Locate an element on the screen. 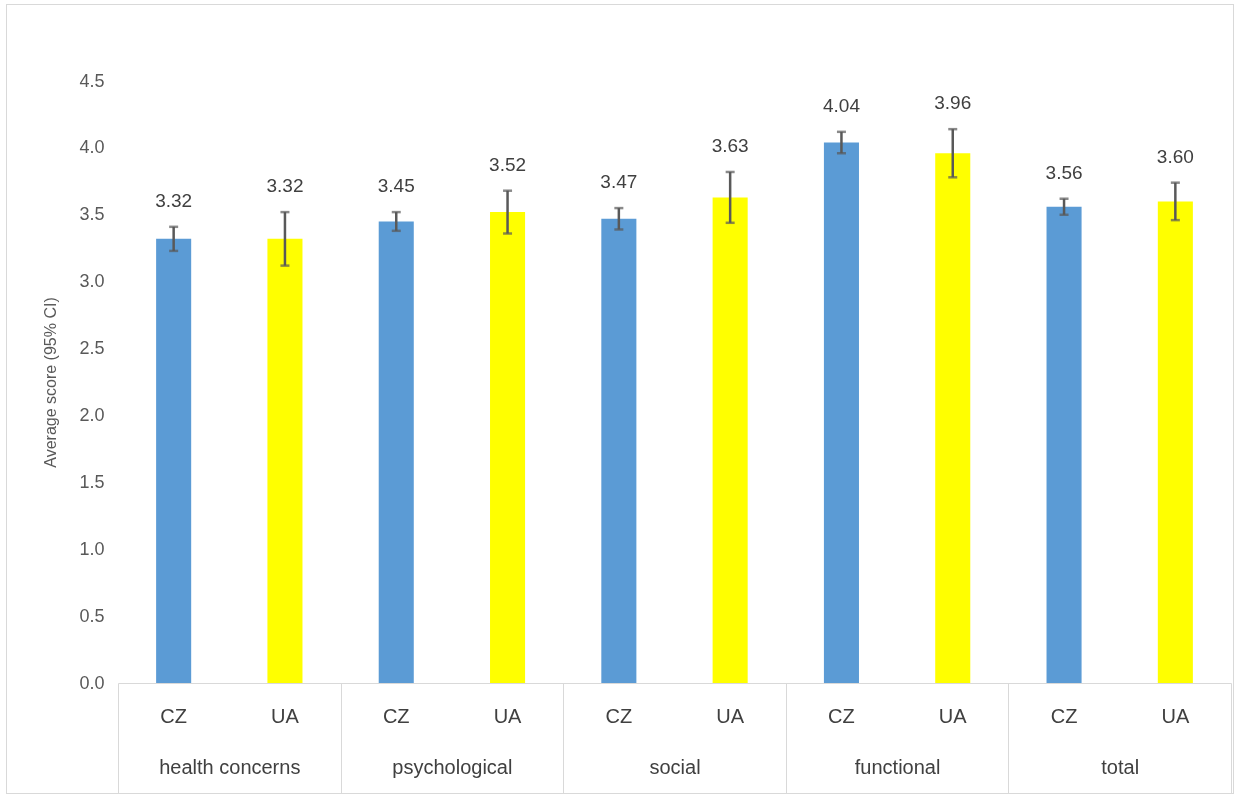  data-label: 3.52 is located at coordinates (508, 164).